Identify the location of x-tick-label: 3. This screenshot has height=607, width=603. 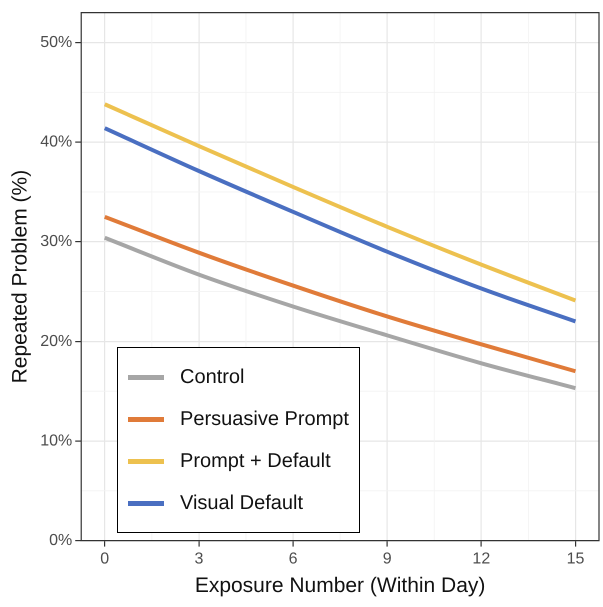
(199, 559).